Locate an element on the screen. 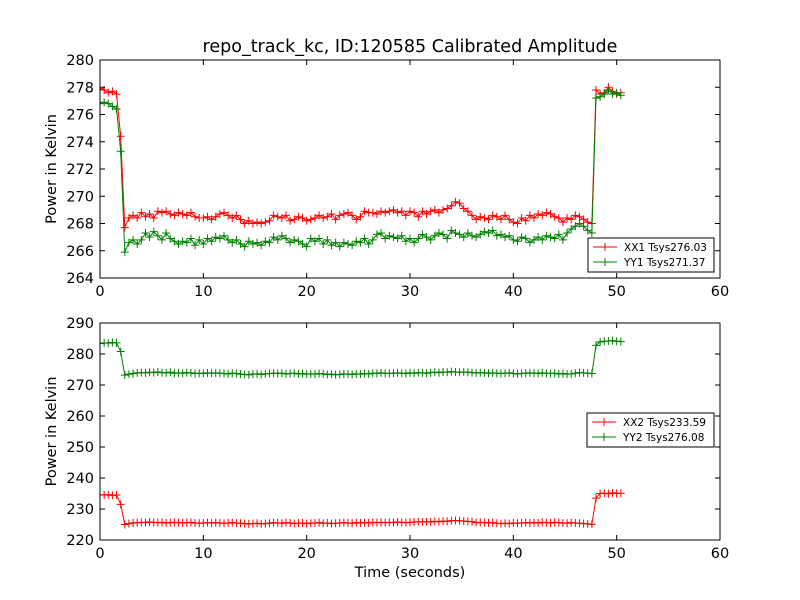  y-tick-label: 278 is located at coordinates (80, 88).